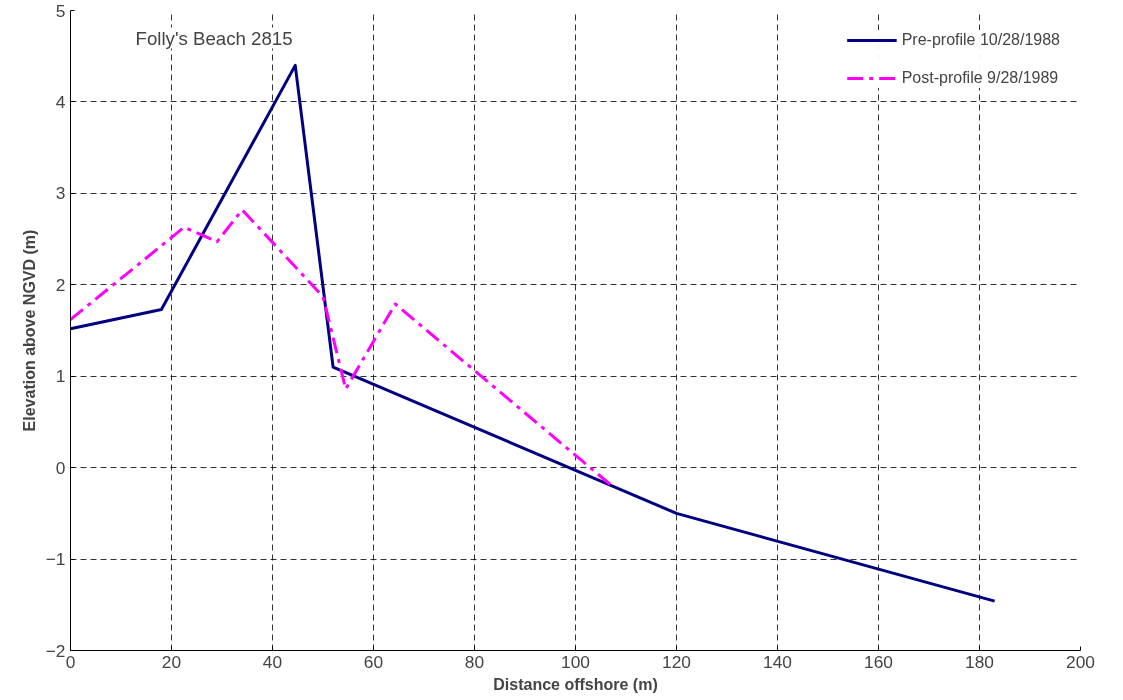  What do you see at coordinates (474, 661) in the screenshot?
I see `x-tick-label: 80` at bounding box center [474, 661].